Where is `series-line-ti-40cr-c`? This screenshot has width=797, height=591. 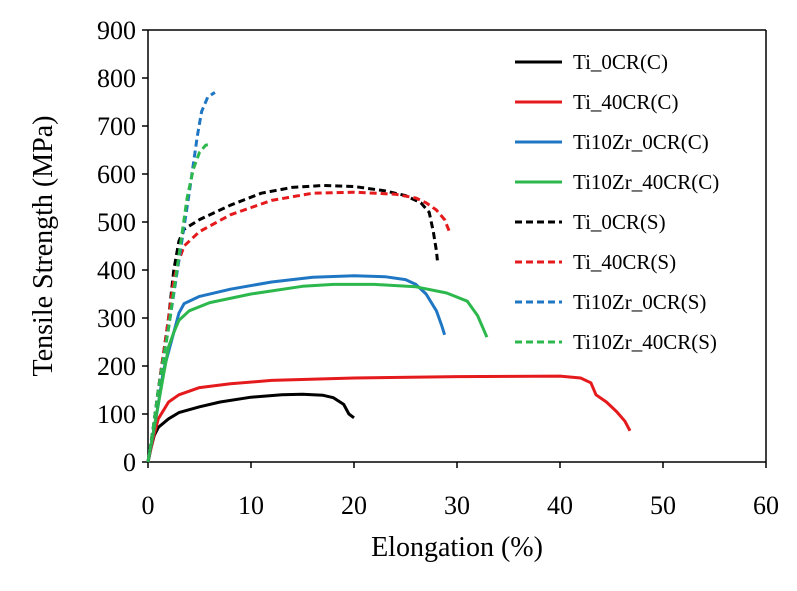
series-line-ti-40cr-c is located at coordinates (389, 418).